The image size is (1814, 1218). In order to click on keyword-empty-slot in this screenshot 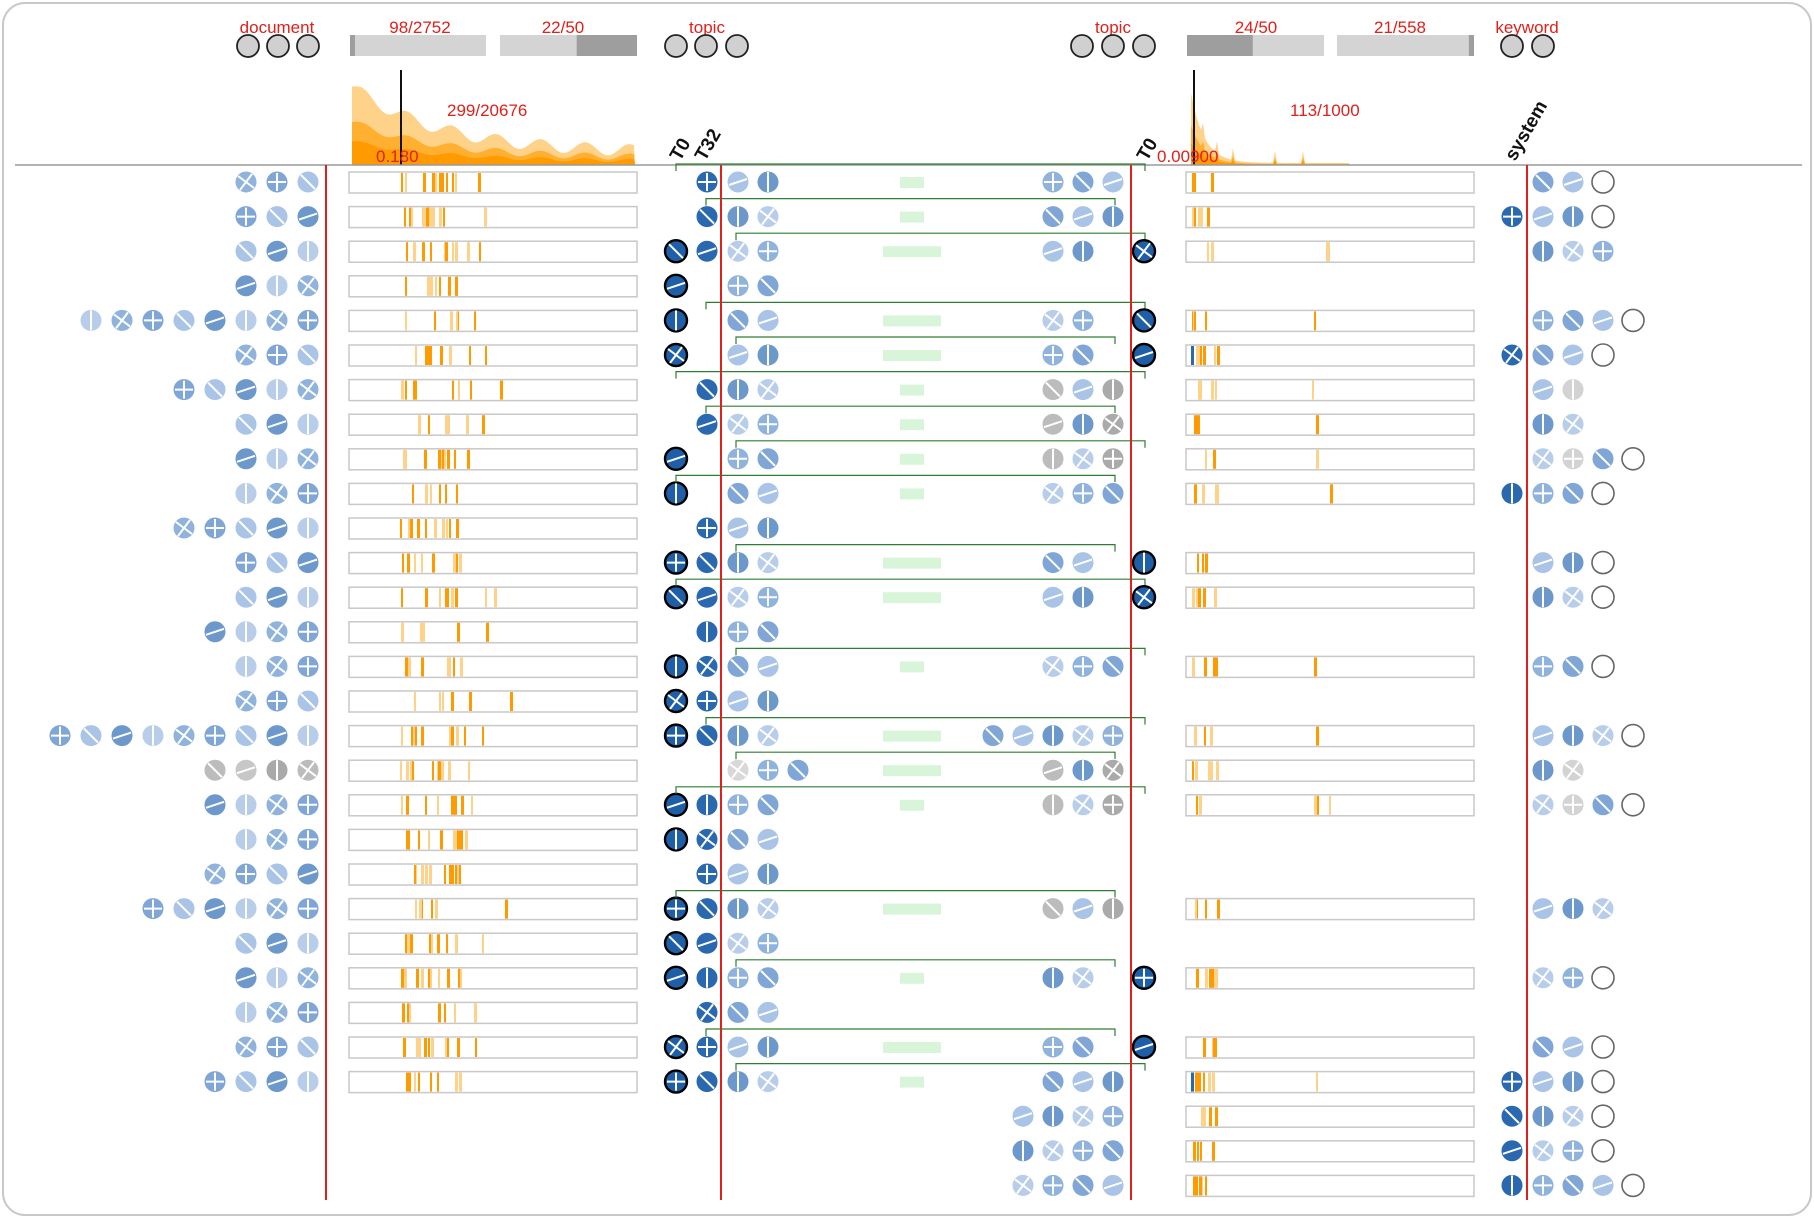, I will do `click(1603, 597)`.